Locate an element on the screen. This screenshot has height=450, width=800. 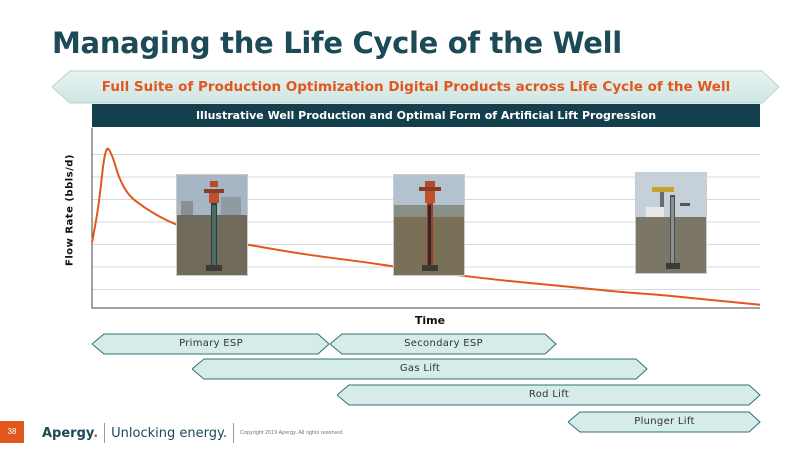
secondary-esp-label: Secondary ESP is located at coordinates (443, 343).